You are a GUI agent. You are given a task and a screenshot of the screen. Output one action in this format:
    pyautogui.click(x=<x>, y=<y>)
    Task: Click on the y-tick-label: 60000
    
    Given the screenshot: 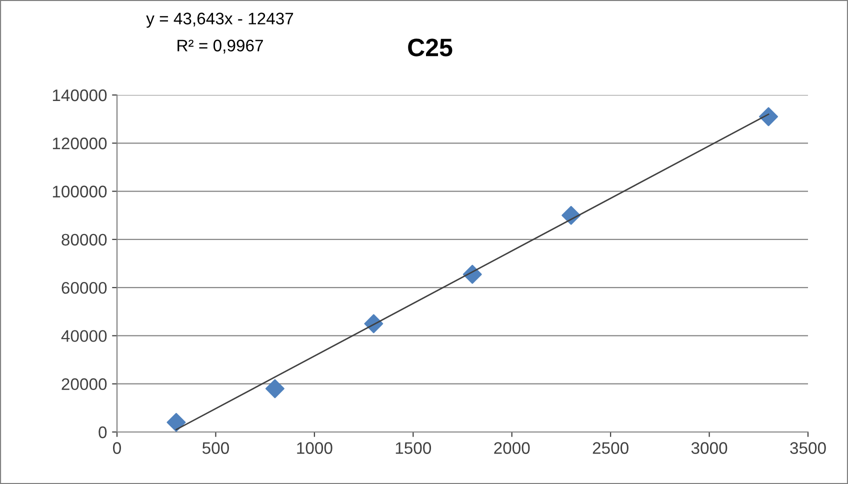 What is the action you would take?
    pyautogui.click(x=84, y=288)
    